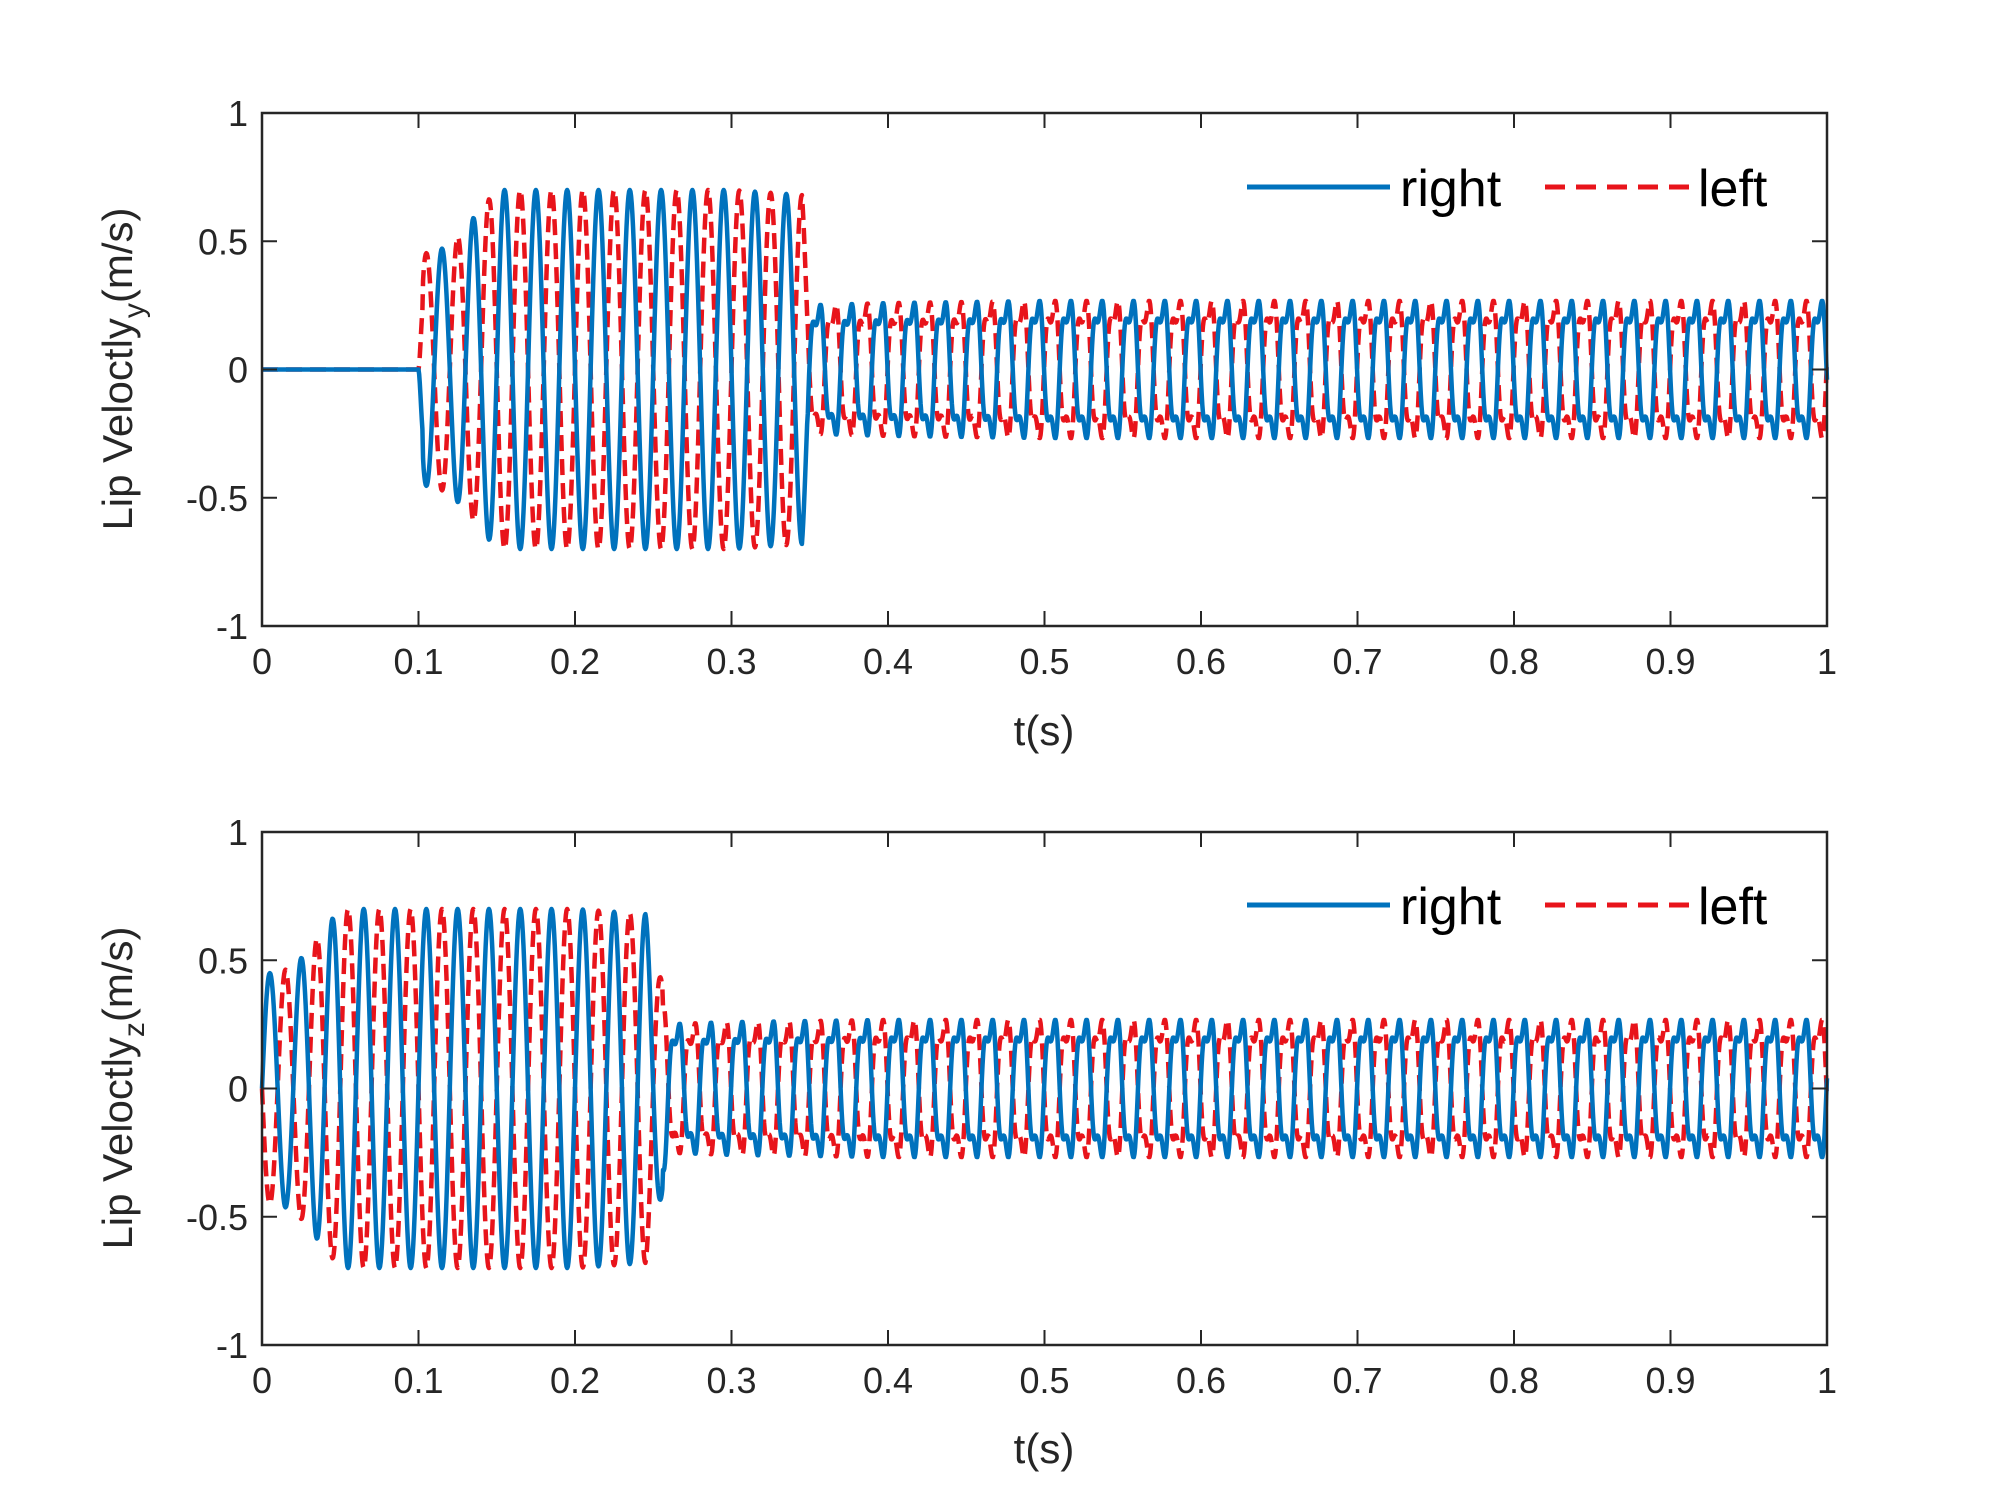  I want to click on subplot-top-ylabel-base: Lip Veloctly, so click(117, 424).